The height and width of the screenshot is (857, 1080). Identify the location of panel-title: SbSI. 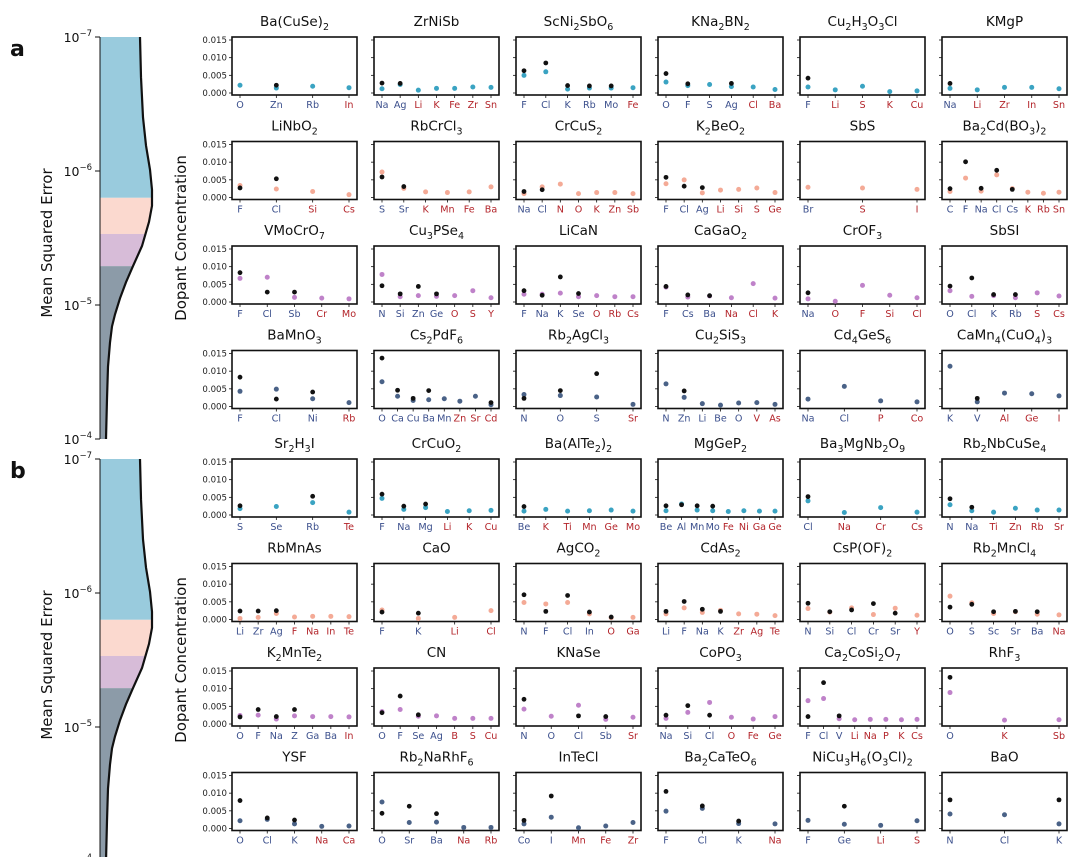
(1005, 231).